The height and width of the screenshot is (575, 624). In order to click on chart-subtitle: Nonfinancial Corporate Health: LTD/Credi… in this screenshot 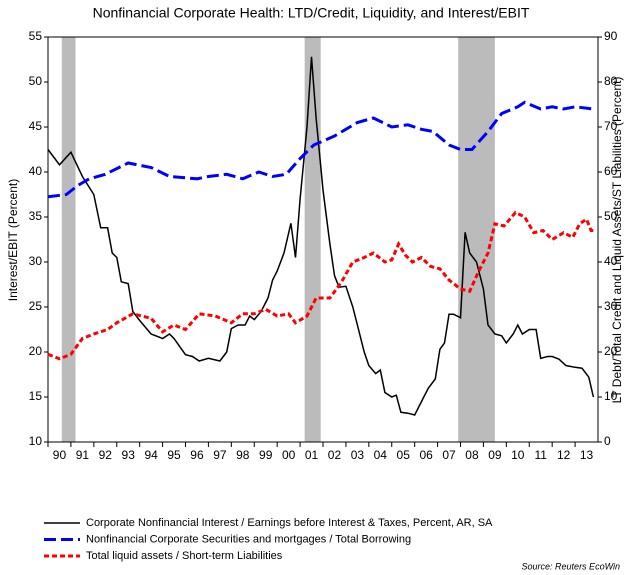, I will do `click(311, 13)`.